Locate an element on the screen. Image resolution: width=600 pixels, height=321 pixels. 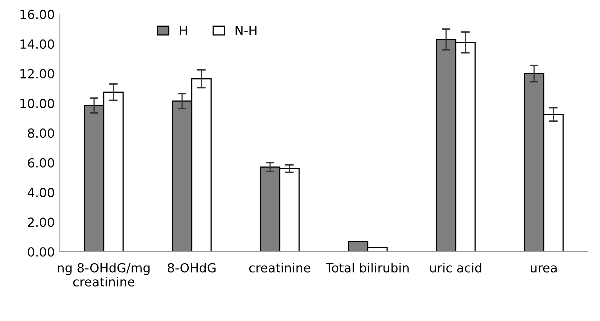
y-tick-label: 8.00 is located at coordinates (41, 133).